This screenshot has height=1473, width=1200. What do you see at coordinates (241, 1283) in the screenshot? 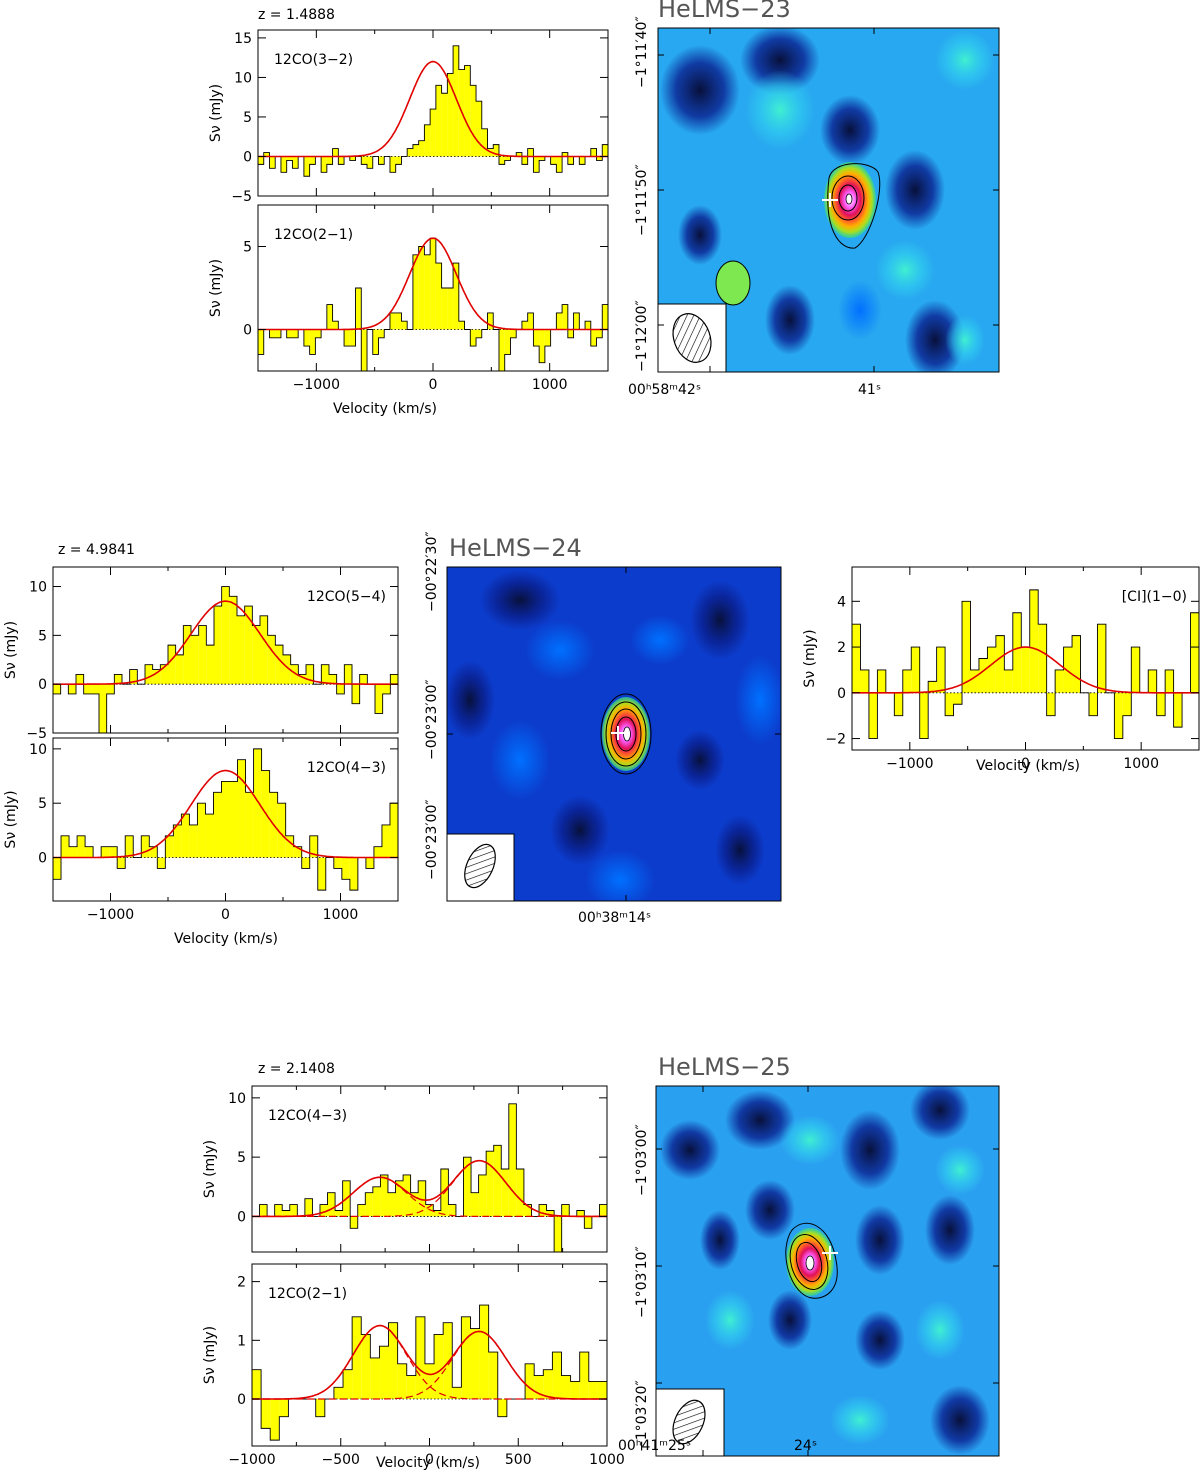
I see `y-tick-label: 2` at bounding box center [241, 1283].